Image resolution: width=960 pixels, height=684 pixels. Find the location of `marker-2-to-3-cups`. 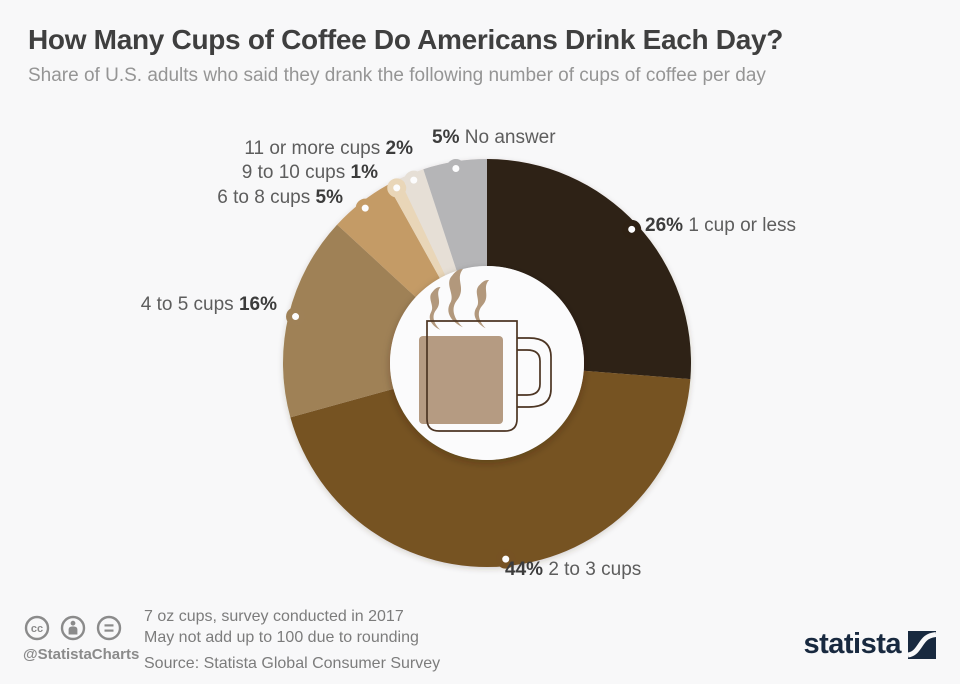

marker-2-to-3-cups is located at coordinates (506, 559).